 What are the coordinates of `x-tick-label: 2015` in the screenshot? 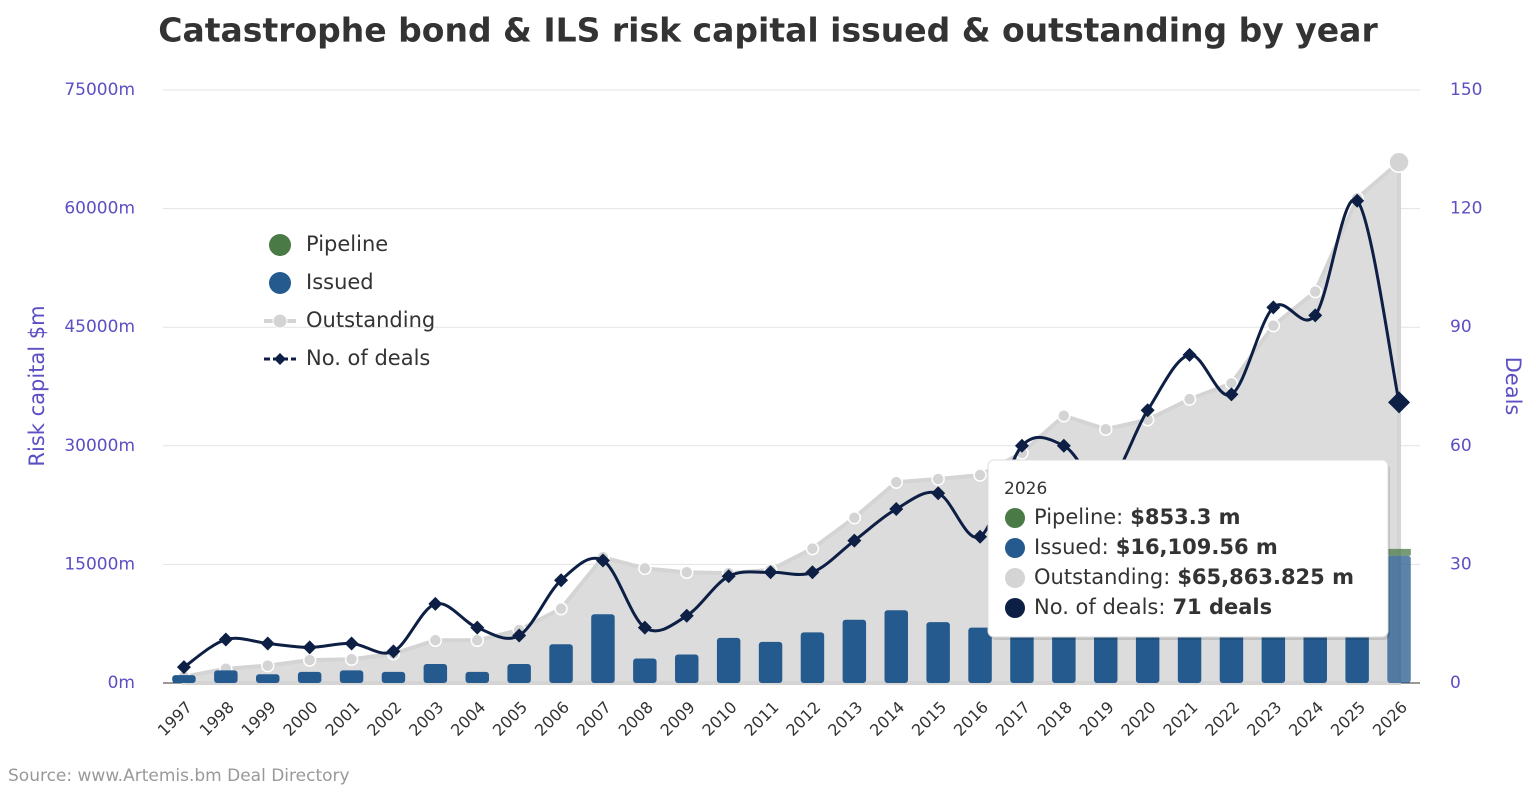 It's located at (929, 719).